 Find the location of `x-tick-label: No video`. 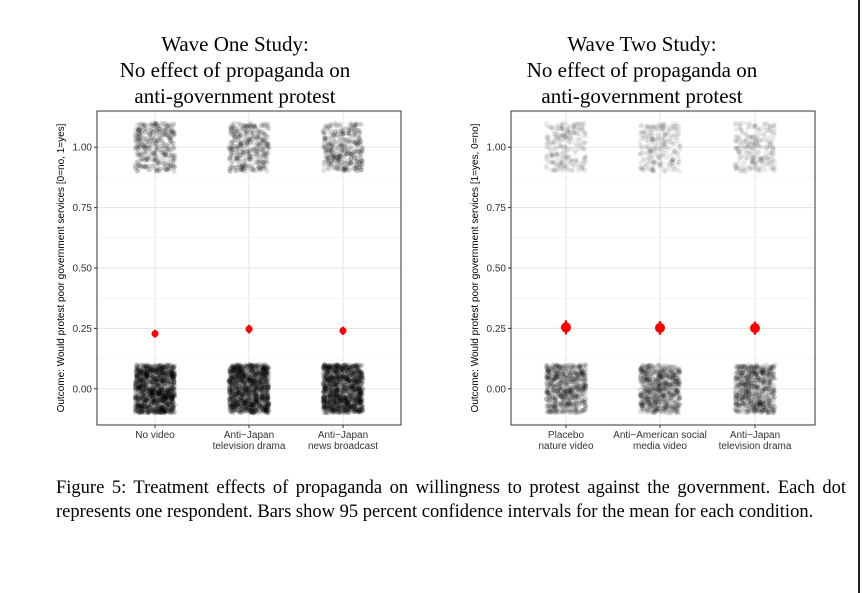

x-tick-label: No video is located at coordinates (155, 435).